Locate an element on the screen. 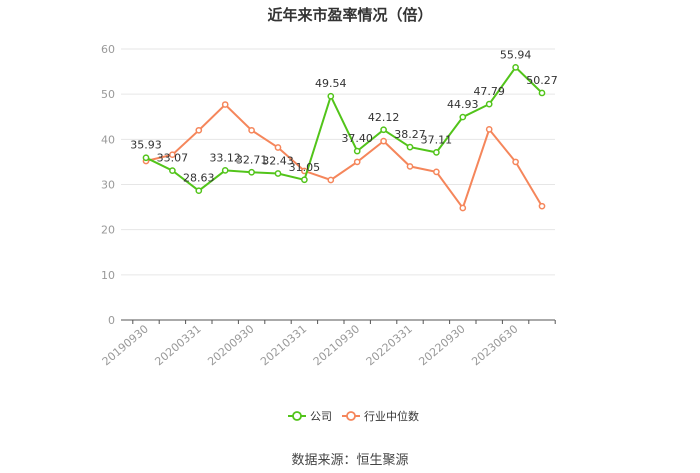 The width and height of the screenshot is (700, 473). y-tick-label: 50 is located at coordinates (108, 94).